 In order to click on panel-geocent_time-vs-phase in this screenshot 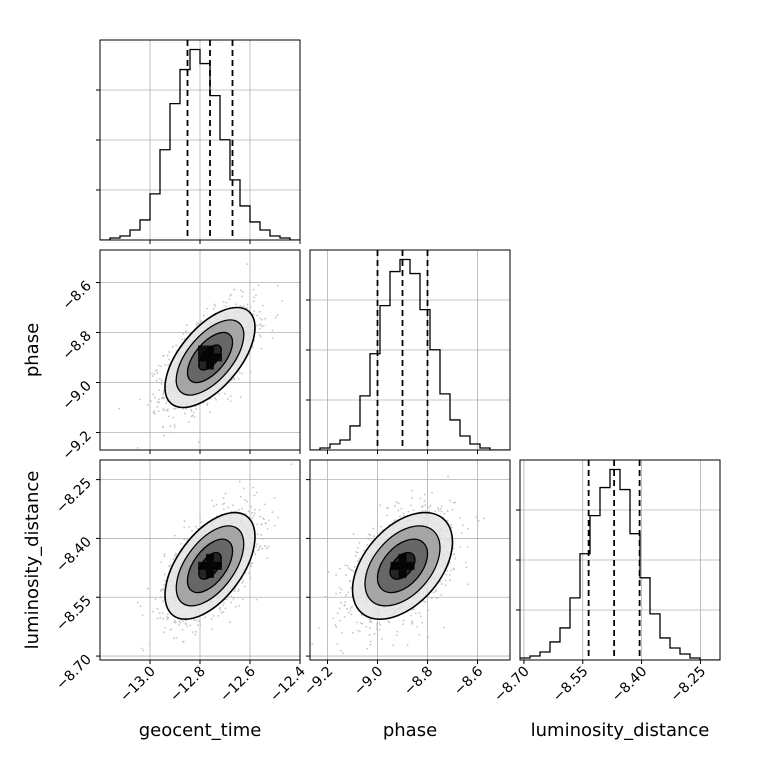, I will do `click(200, 350)`.